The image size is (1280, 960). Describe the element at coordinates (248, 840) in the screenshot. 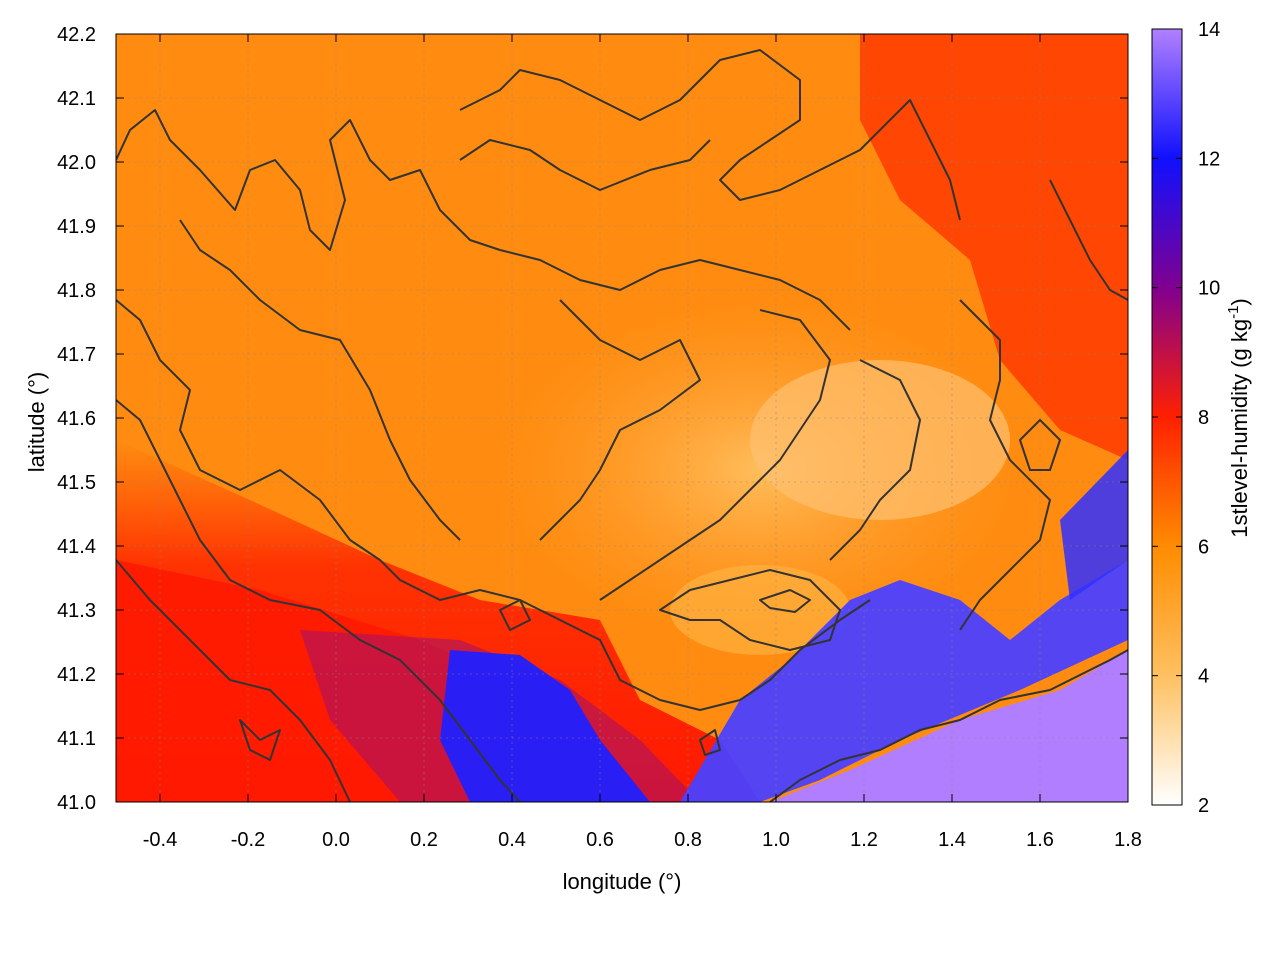

I see `x-tick-label: -0.2` at that location.